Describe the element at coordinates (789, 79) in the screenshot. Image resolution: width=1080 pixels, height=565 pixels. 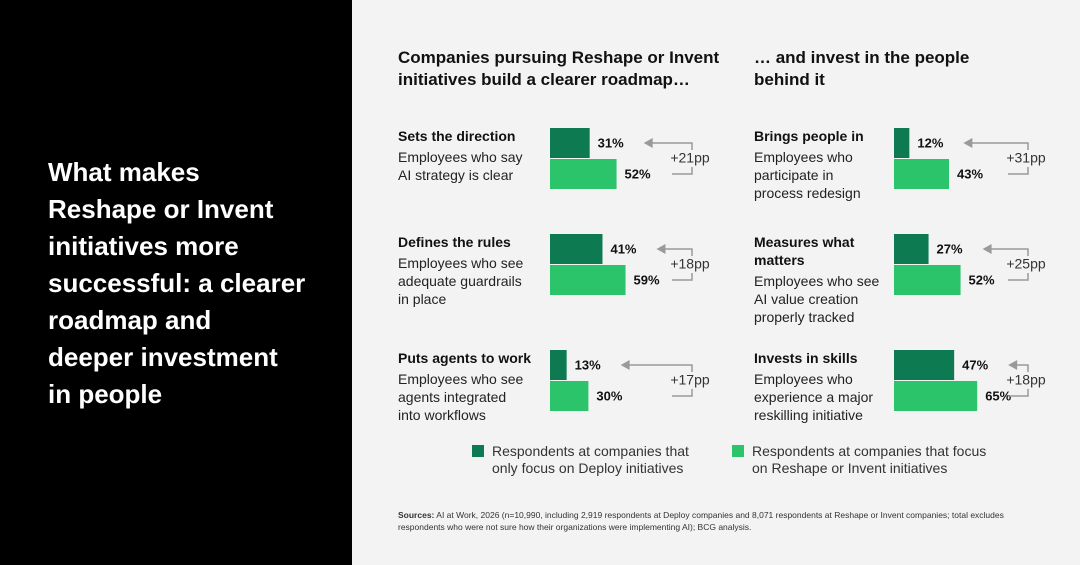
I see `column-title: behind it` at that location.